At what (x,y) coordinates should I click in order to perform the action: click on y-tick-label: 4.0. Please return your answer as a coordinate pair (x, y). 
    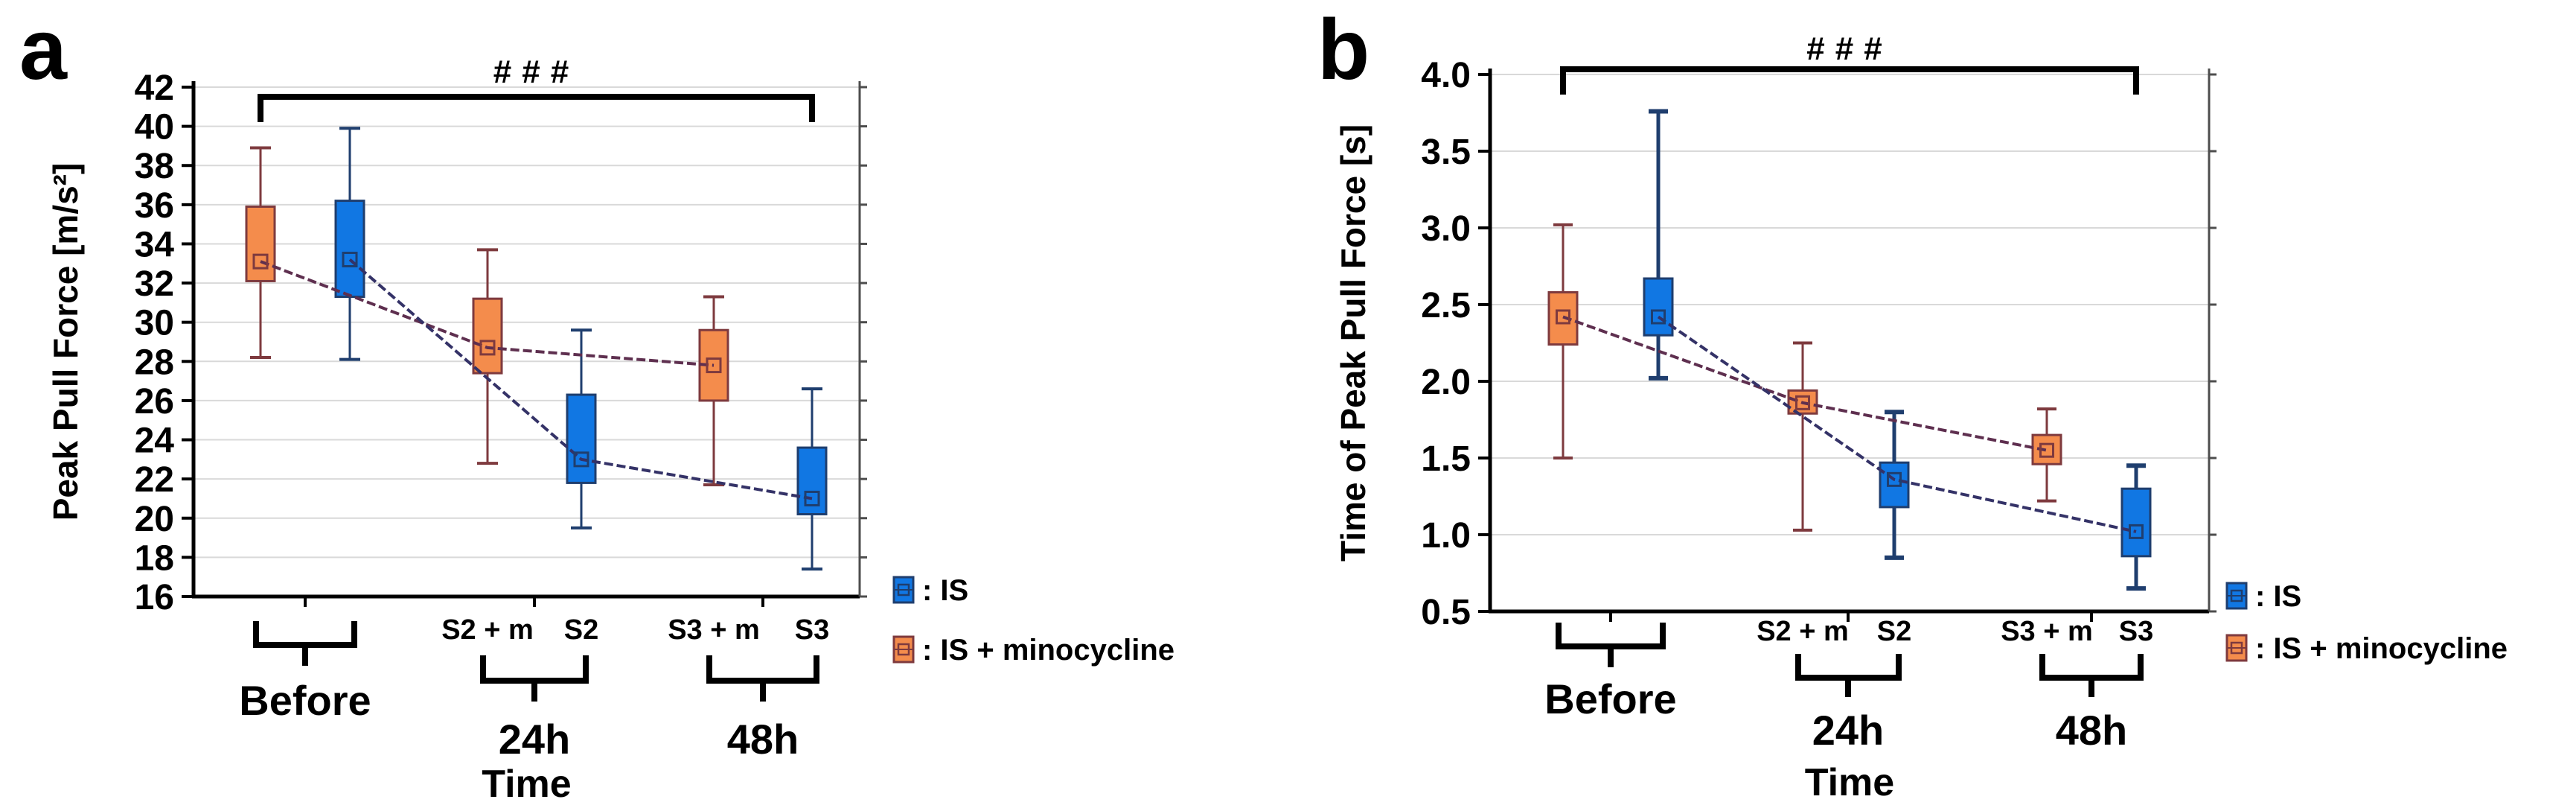
    Looking at the image, I should click on (1446, 75).